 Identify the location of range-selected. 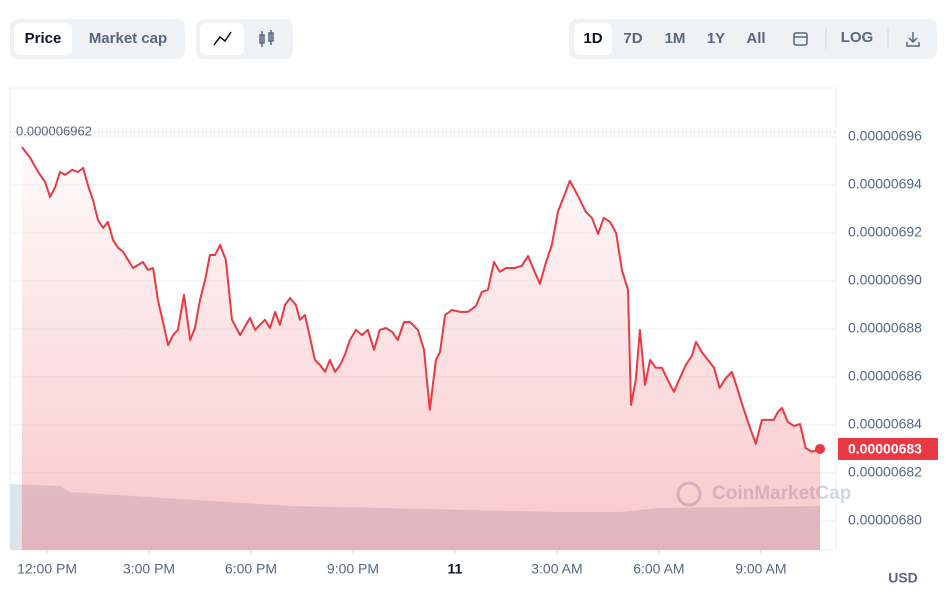
(593, 39).